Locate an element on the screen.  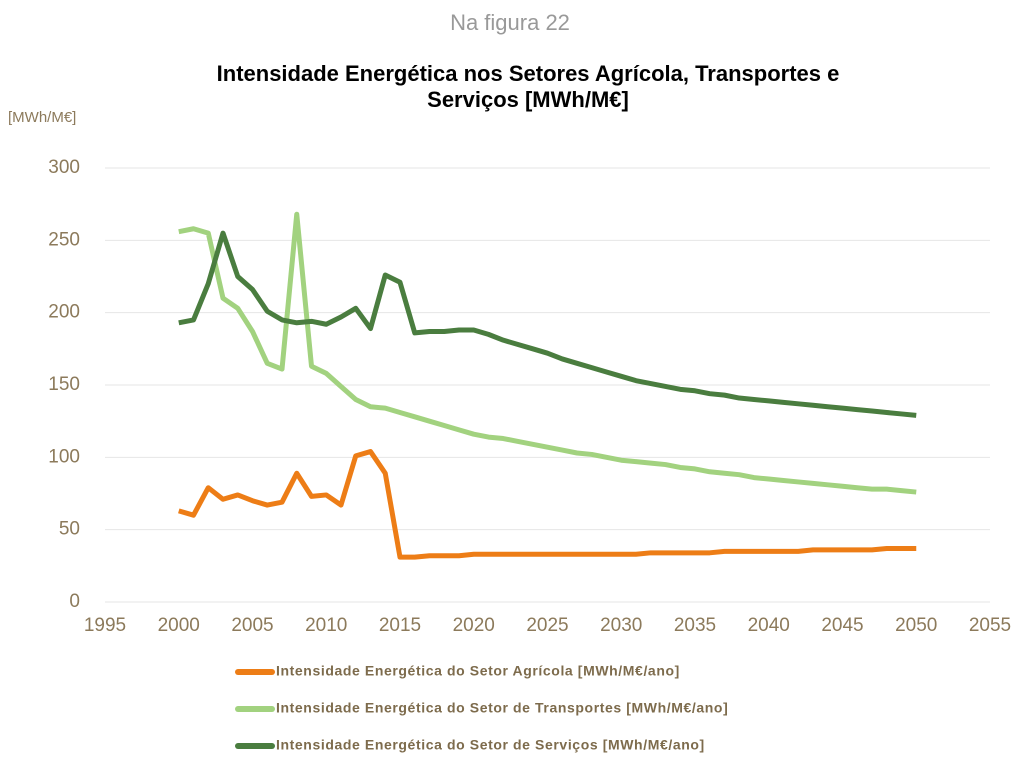
x-tick-label: 1995 is located at coordinates (105, 625).